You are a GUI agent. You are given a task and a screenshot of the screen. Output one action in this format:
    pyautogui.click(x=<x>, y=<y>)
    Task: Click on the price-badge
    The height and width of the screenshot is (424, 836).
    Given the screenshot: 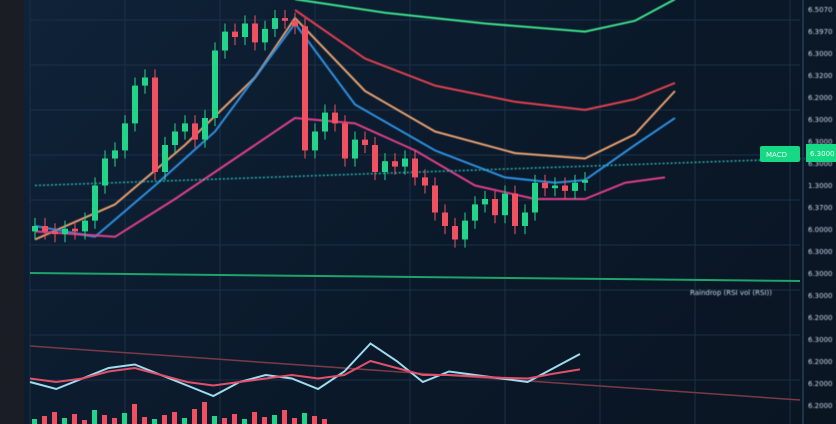 What is the action you would take?
    pyautogui.click(x=821, y=153)
    